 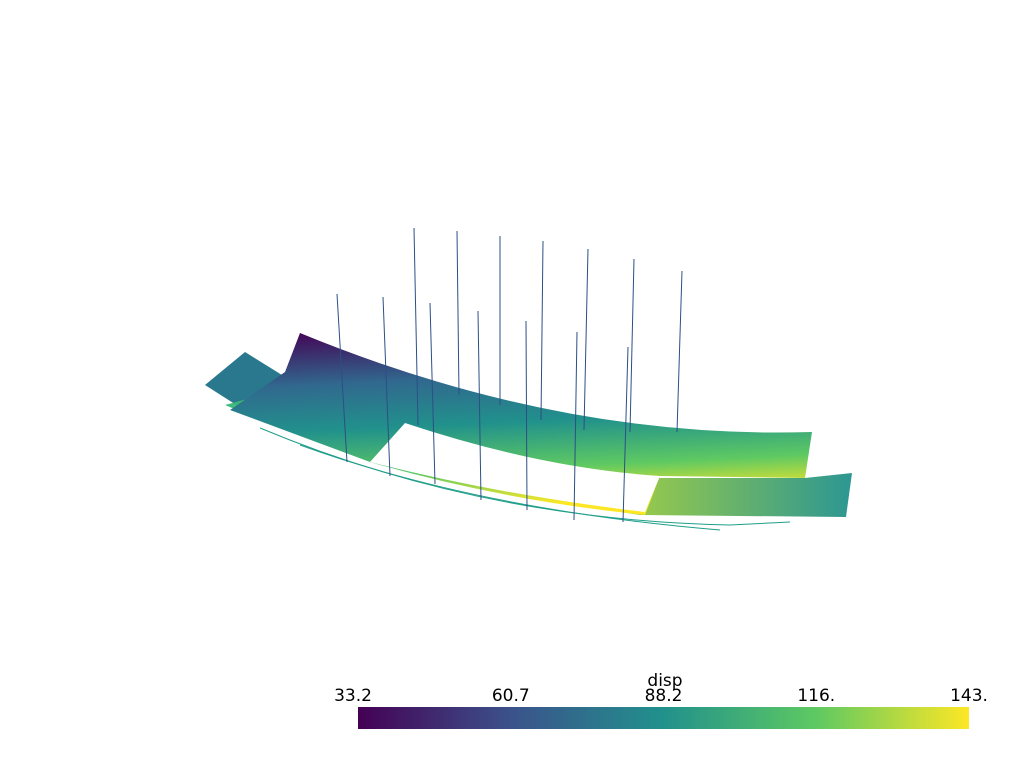 I want to click on scalar-bar: disp 33.2 60.7 88.2 116. 143., so click(x=661, y=700).